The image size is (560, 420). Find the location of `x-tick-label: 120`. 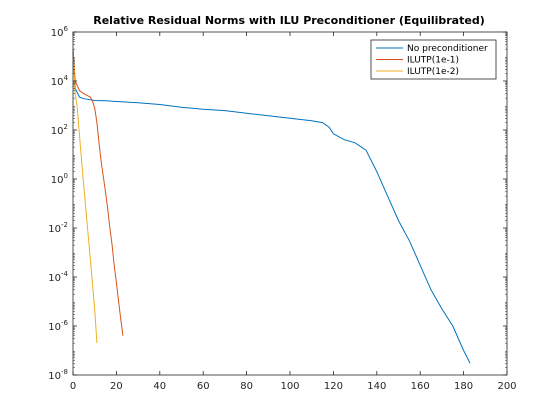

x-tick-label: 120 is located at coordinates (333, 386).